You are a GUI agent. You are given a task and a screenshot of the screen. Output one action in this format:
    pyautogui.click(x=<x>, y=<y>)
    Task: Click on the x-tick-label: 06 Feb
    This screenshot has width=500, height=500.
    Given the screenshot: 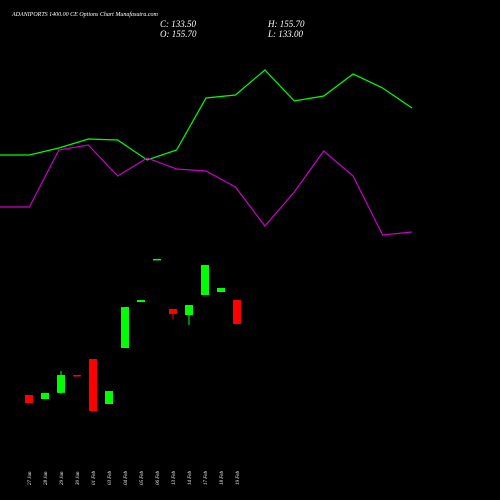 What is the action you would take?
    pyautogui.click(x=158, y=477)
    